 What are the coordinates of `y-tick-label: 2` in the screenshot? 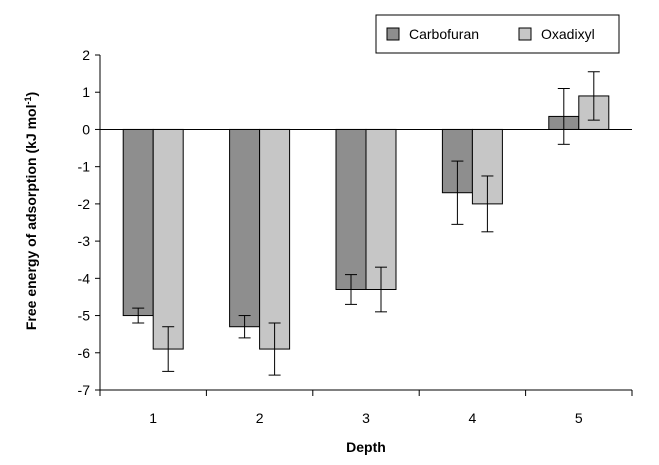 It's located at (86, 55).